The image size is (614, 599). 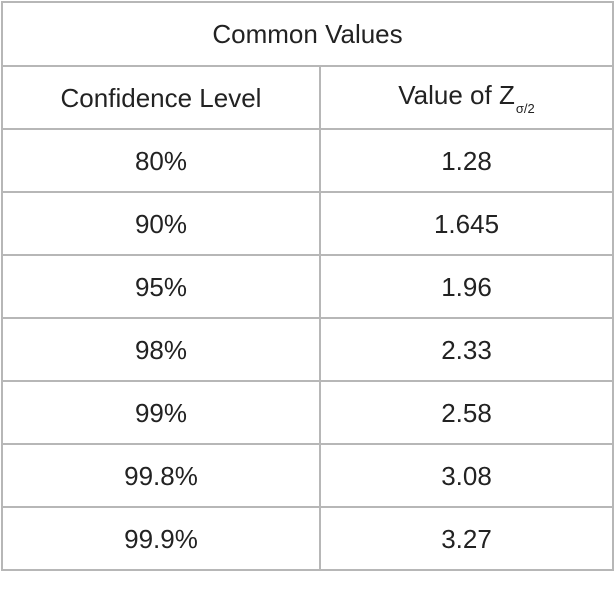 What do you see at coordinates (466, 475) in the screenshot?
I see `z-value-cell: 3.08` at bounding box center [466, 475].